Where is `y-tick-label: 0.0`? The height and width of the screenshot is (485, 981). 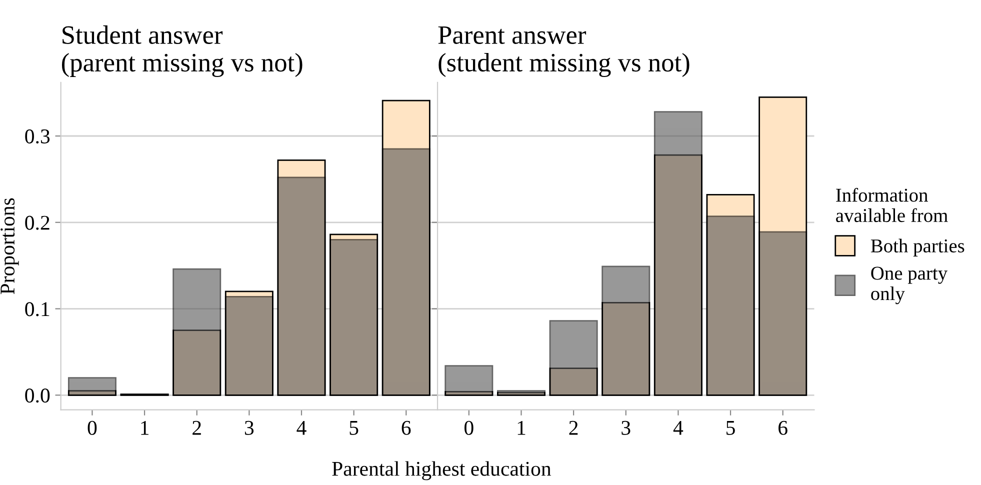
y-tick-label: 0.0 is located at coordinates (37, 395).